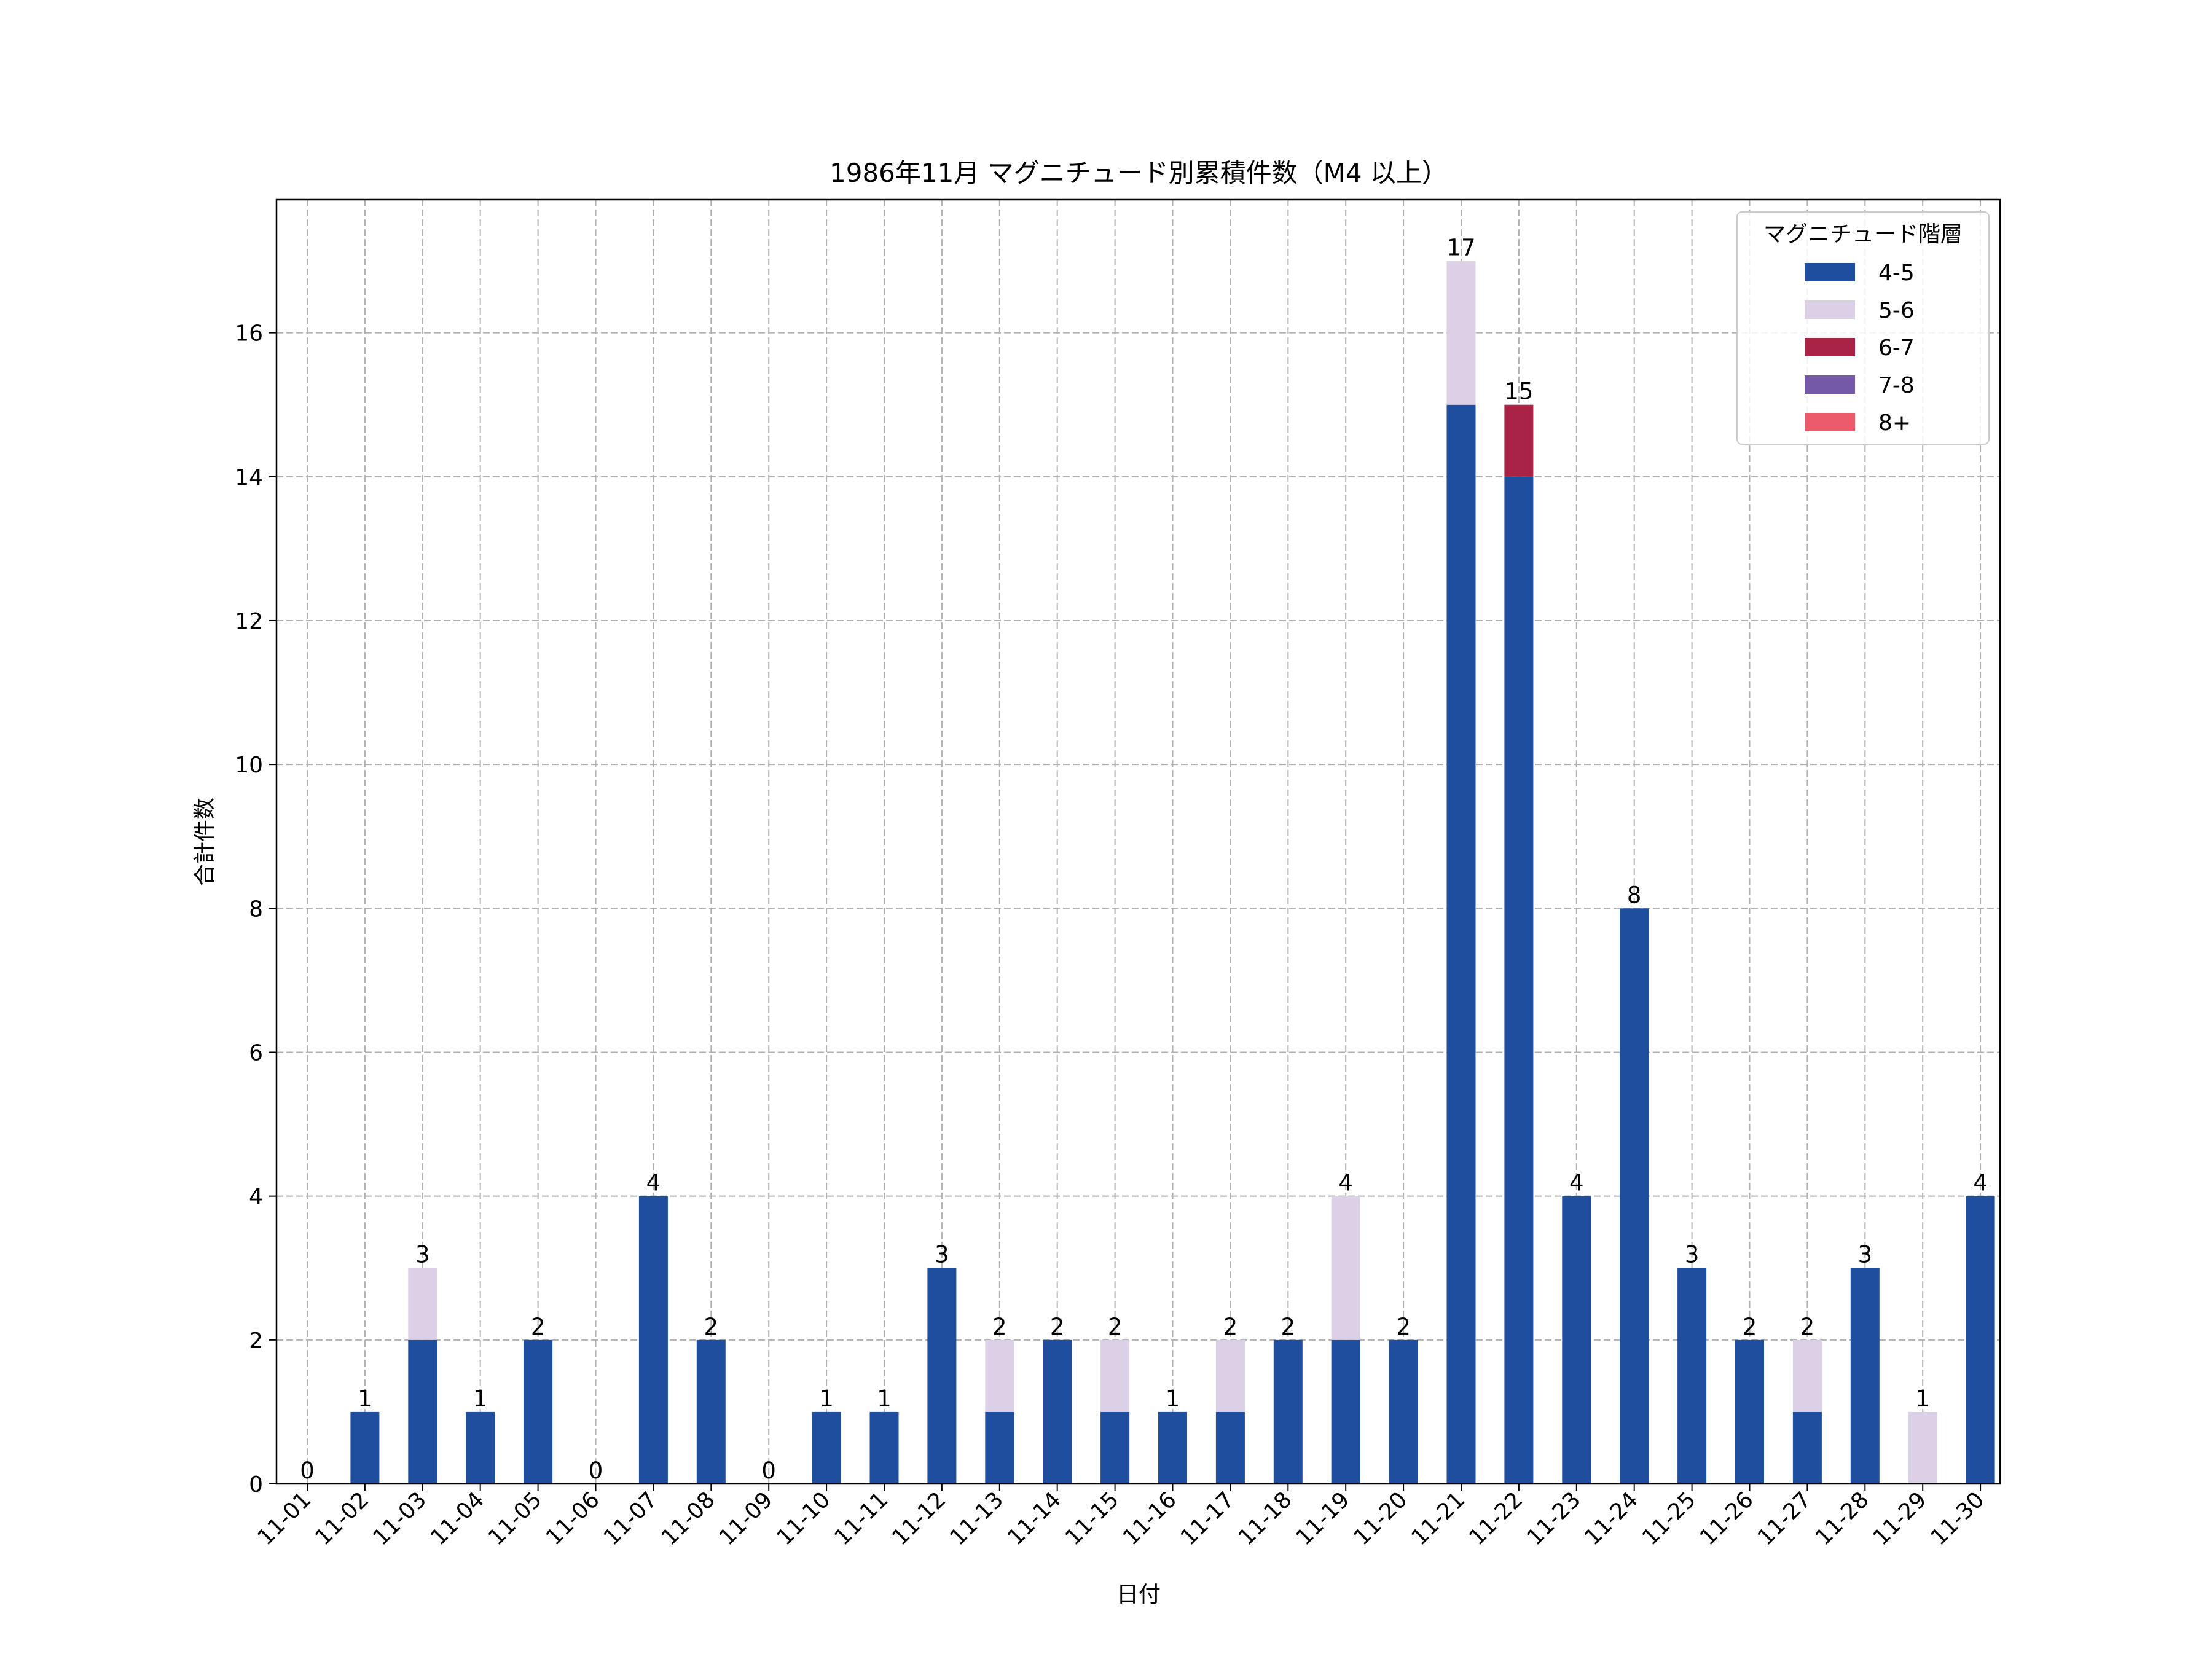 The height and width of the screenshot is (1659, 2212). Describe the element at coordinates (249, 477) in the screenshot. I see `y-tick-label: 14` at that location.